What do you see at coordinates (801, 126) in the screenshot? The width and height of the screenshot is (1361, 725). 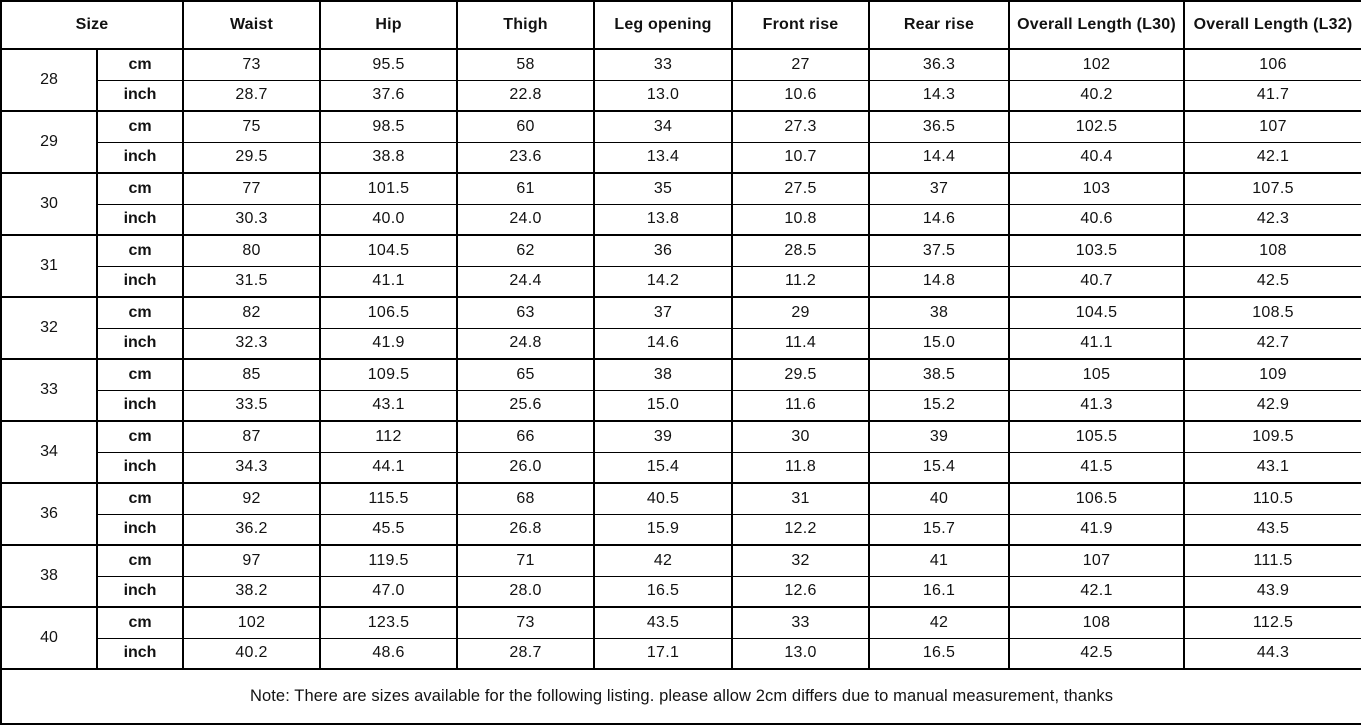 I see `measurement-value: 27.3` at bounding box center [801, 126].